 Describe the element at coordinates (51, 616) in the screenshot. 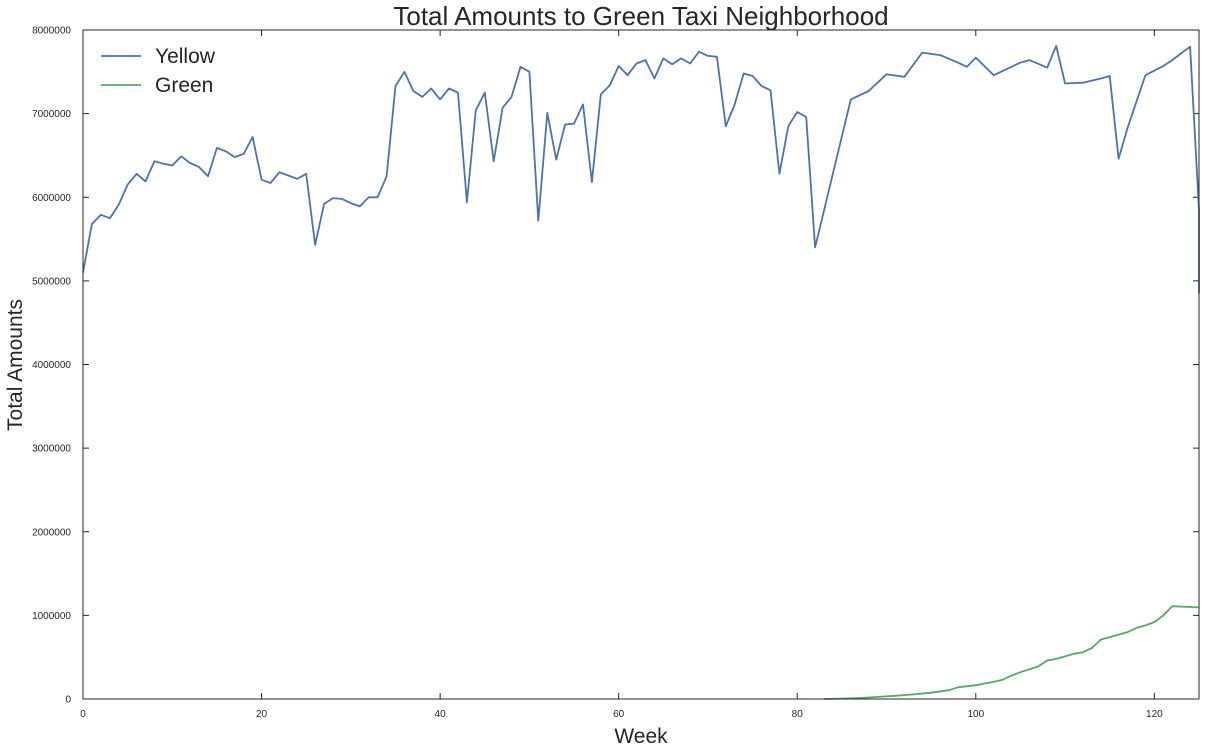

I see `y-tick-label: 1000000` at that location.